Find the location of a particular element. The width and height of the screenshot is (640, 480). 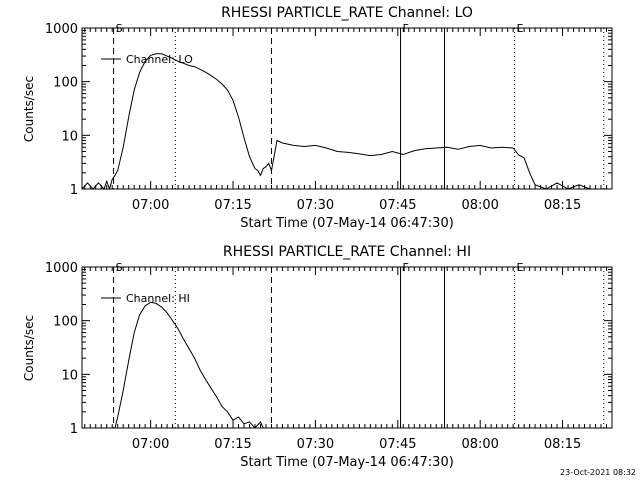

data-series is located at coordinates (189, 365).